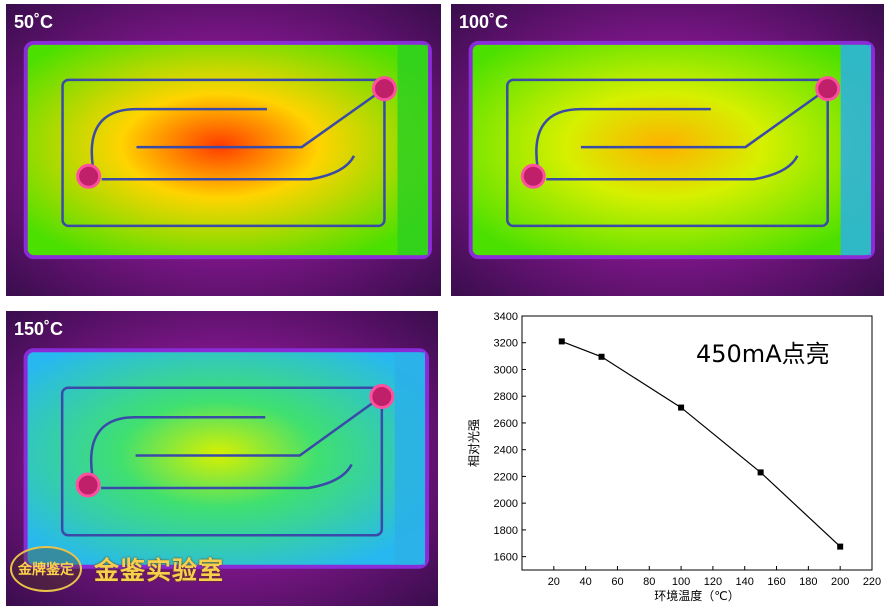  What do you see at coordinates (776, 582) in the screenshot?
I see `x-tick-label: 160` at bounding box center [776, 582].